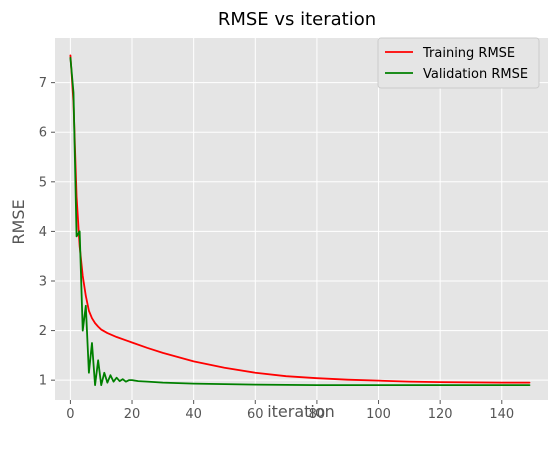 The image size is (558, 460). I want to click on legend-label-validation: Validation RMSE, so click(475, 74).